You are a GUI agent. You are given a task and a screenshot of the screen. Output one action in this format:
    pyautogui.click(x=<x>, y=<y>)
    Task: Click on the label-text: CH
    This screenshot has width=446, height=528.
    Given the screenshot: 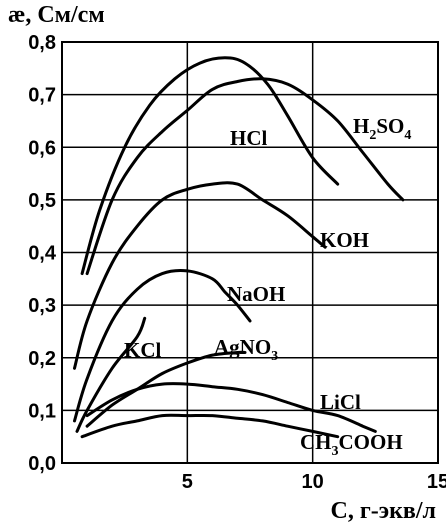 What is the action you would take?
    pyautogui.click(x=316, y=442)
    